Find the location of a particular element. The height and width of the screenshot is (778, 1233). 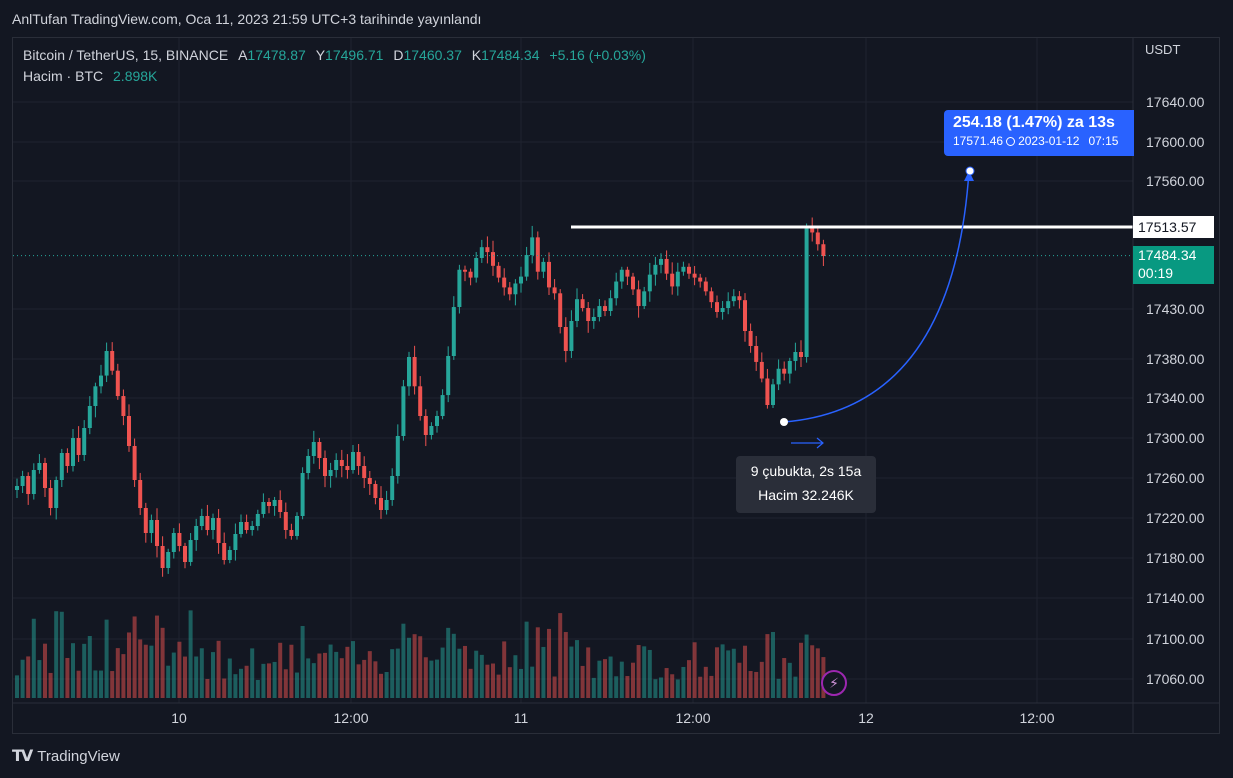

change-value: +5.16 (+0.03%) is located at coordinates (597, 55).